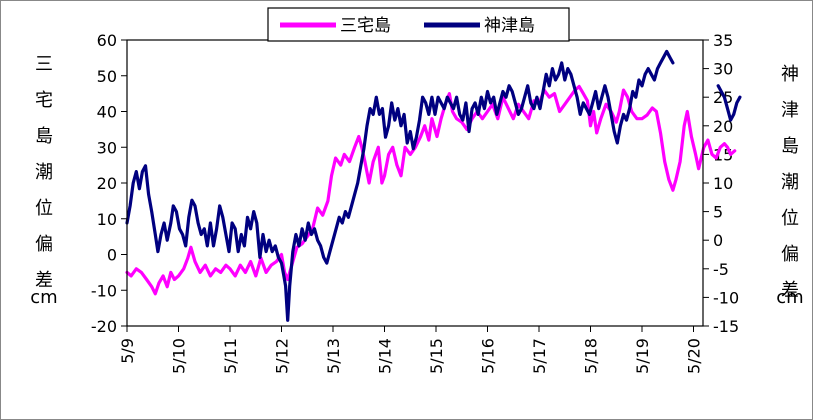 The image size is (813, 420). What do you see at coordinates (790, 146) in the screenshot?
I see `right-y-label-char: 島` at bounding box center [790, 146].